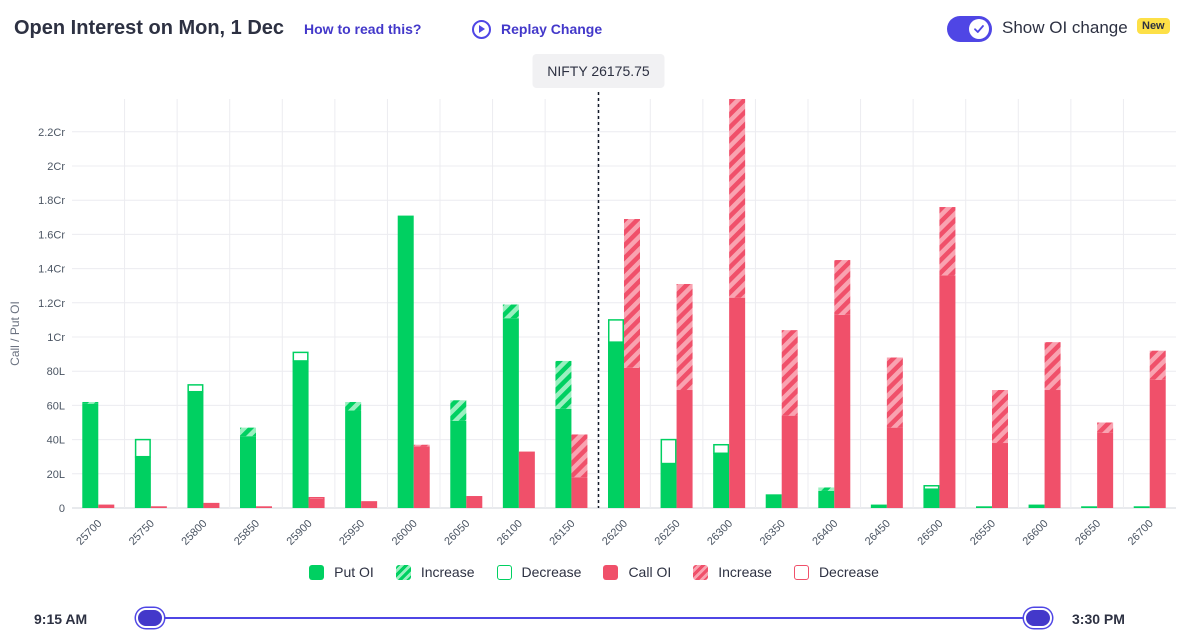 The height and width of the screenshot is (644, 1188). What do you see at coordinates (194, 533) in the screenshot?
I see `x-tick-label: 25800` at bounding box center [194, 533].